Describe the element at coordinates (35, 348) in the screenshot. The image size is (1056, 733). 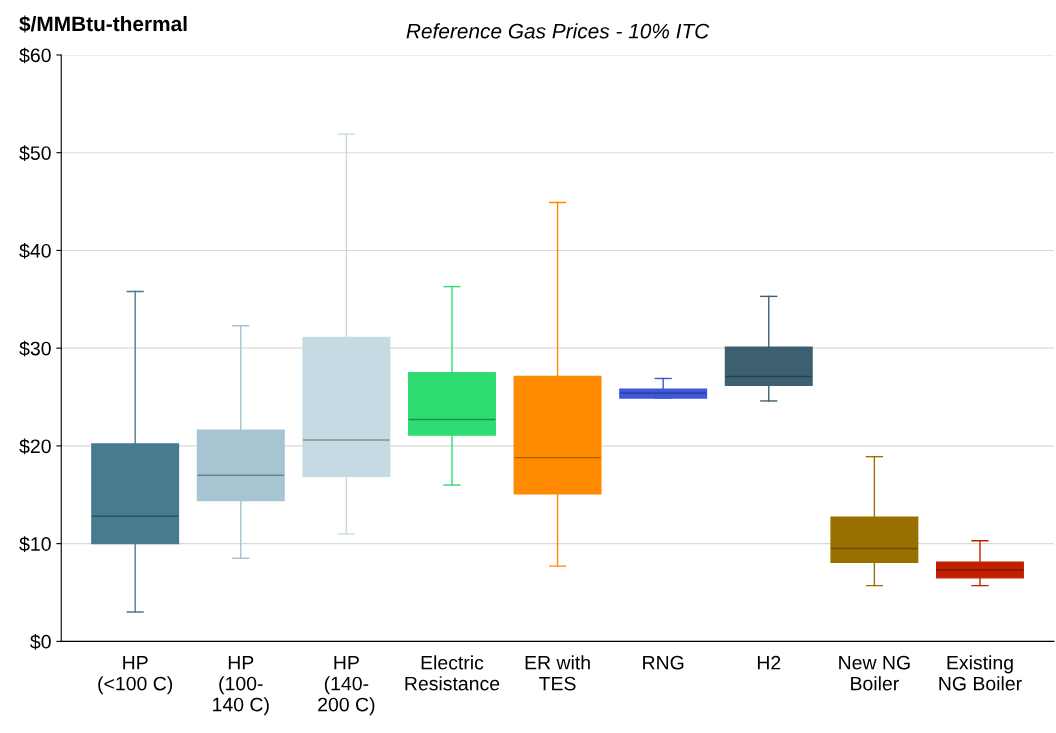
I see `y-tick-label: $30` at that location.